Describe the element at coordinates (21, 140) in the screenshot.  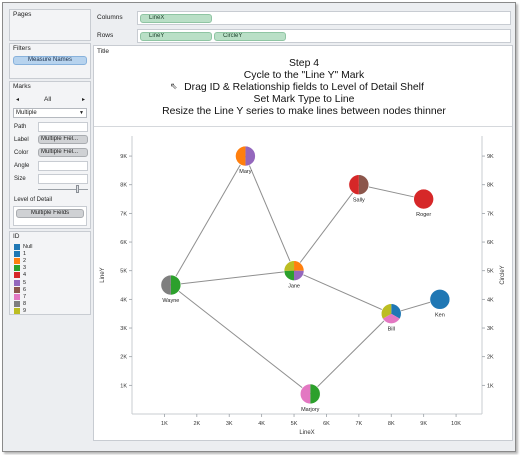
I see `label-shelf-label: Label` at that location.